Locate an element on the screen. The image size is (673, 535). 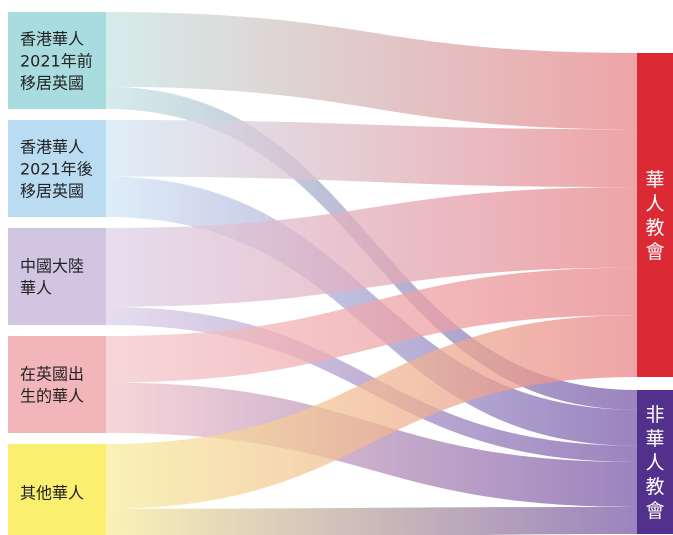
flow-other-to-non_chinese_church is located at coordinates (371, 521).